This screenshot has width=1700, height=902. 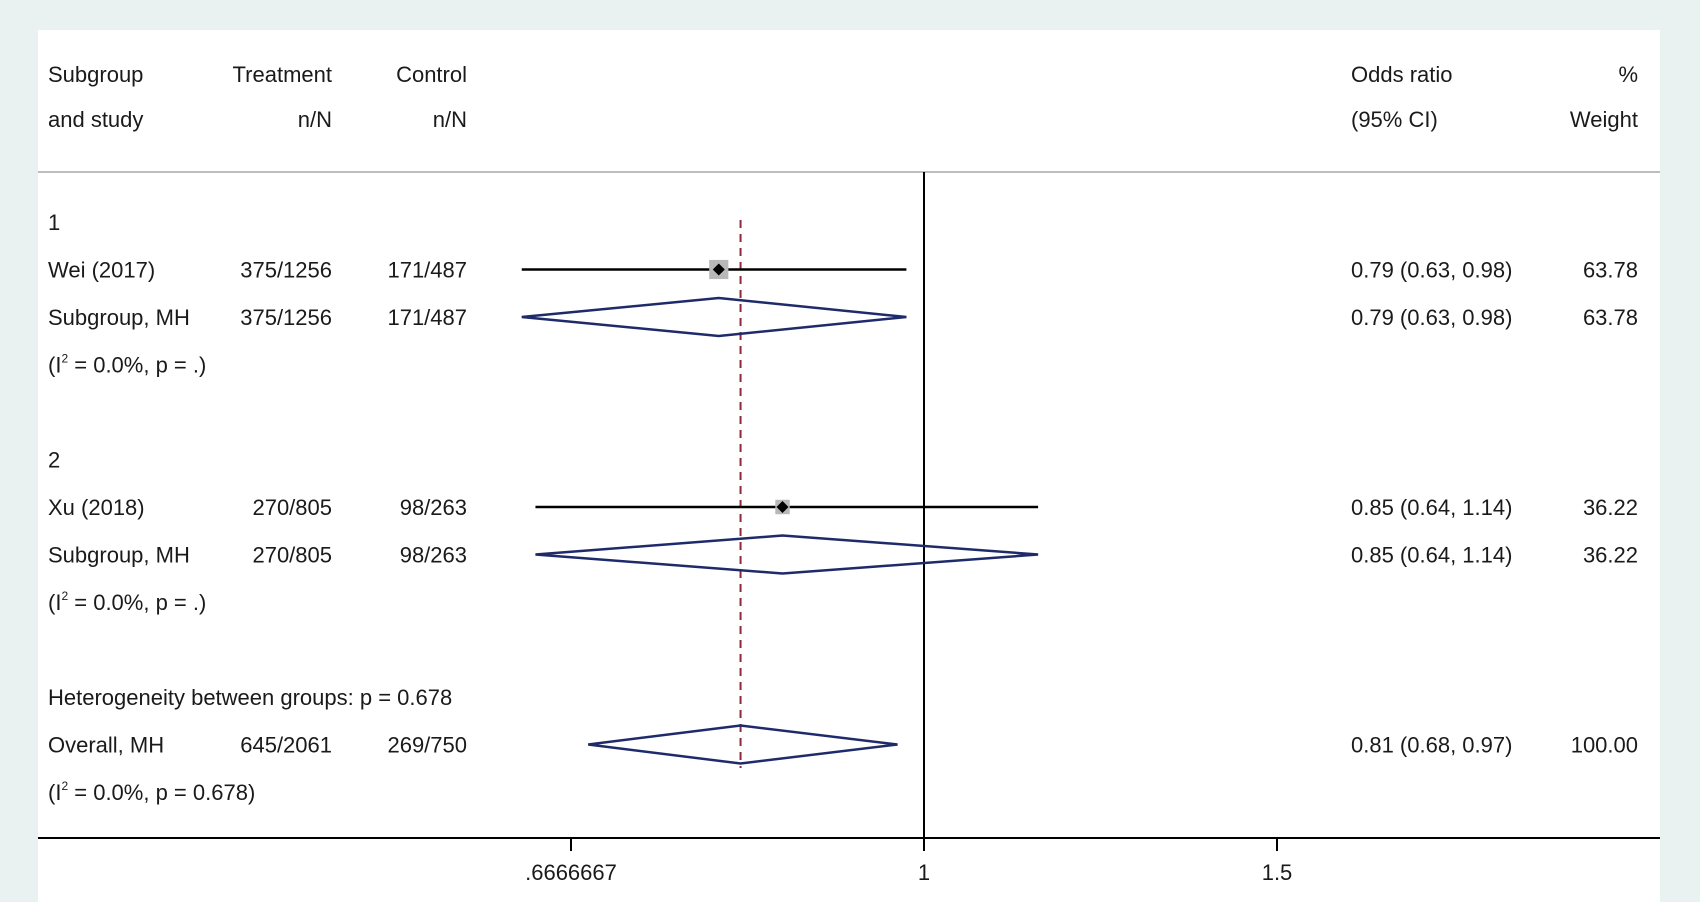 I want to click on study-weight: 63.78, so click(x=1610, y=270).